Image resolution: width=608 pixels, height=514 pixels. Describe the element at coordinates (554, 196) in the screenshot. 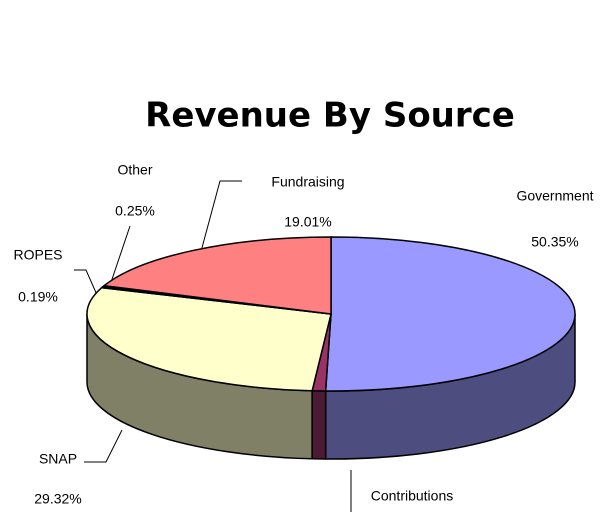

I see `slice-label: Government` at that location.